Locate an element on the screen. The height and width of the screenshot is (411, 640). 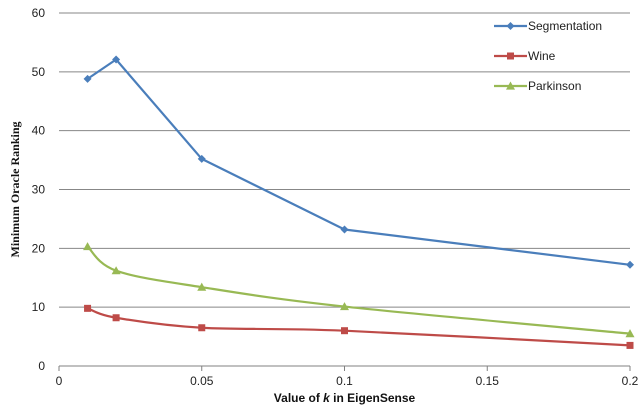
x-axis-label: Value of k in EigenSense is located at coordinates (345, 398).